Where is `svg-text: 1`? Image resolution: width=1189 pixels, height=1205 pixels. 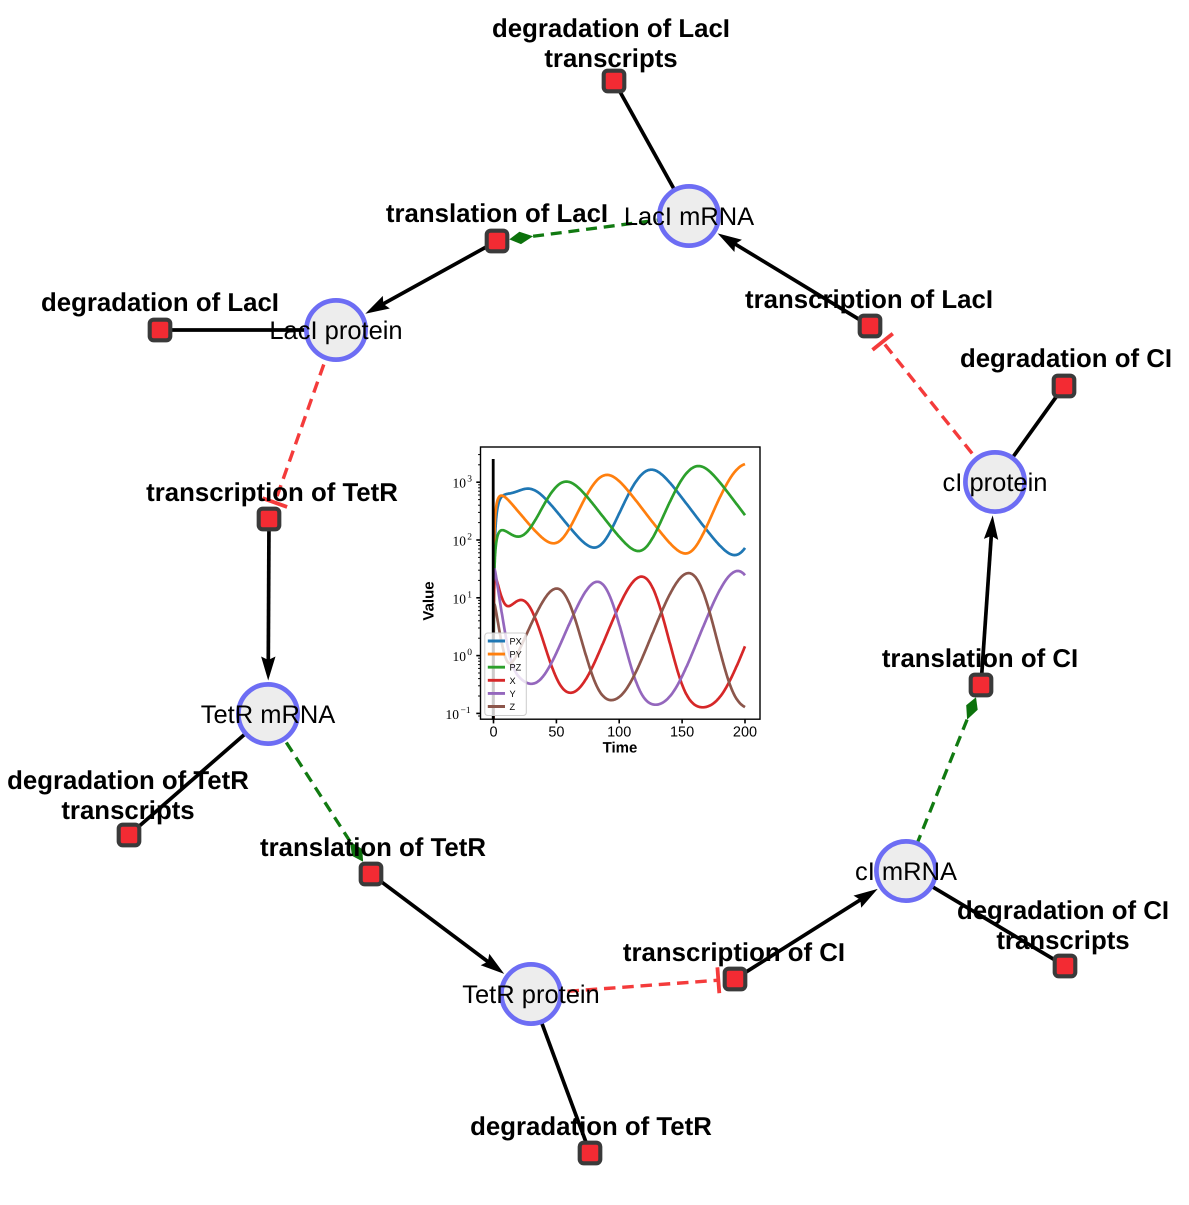 svg-text: 1 is located at coordinates (469, 595).